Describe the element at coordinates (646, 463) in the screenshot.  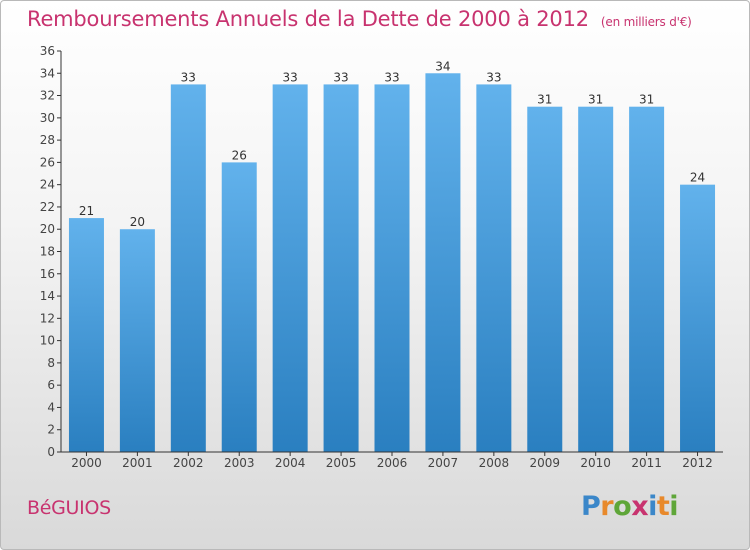
I see `x-tick-label: 2011` at that location.